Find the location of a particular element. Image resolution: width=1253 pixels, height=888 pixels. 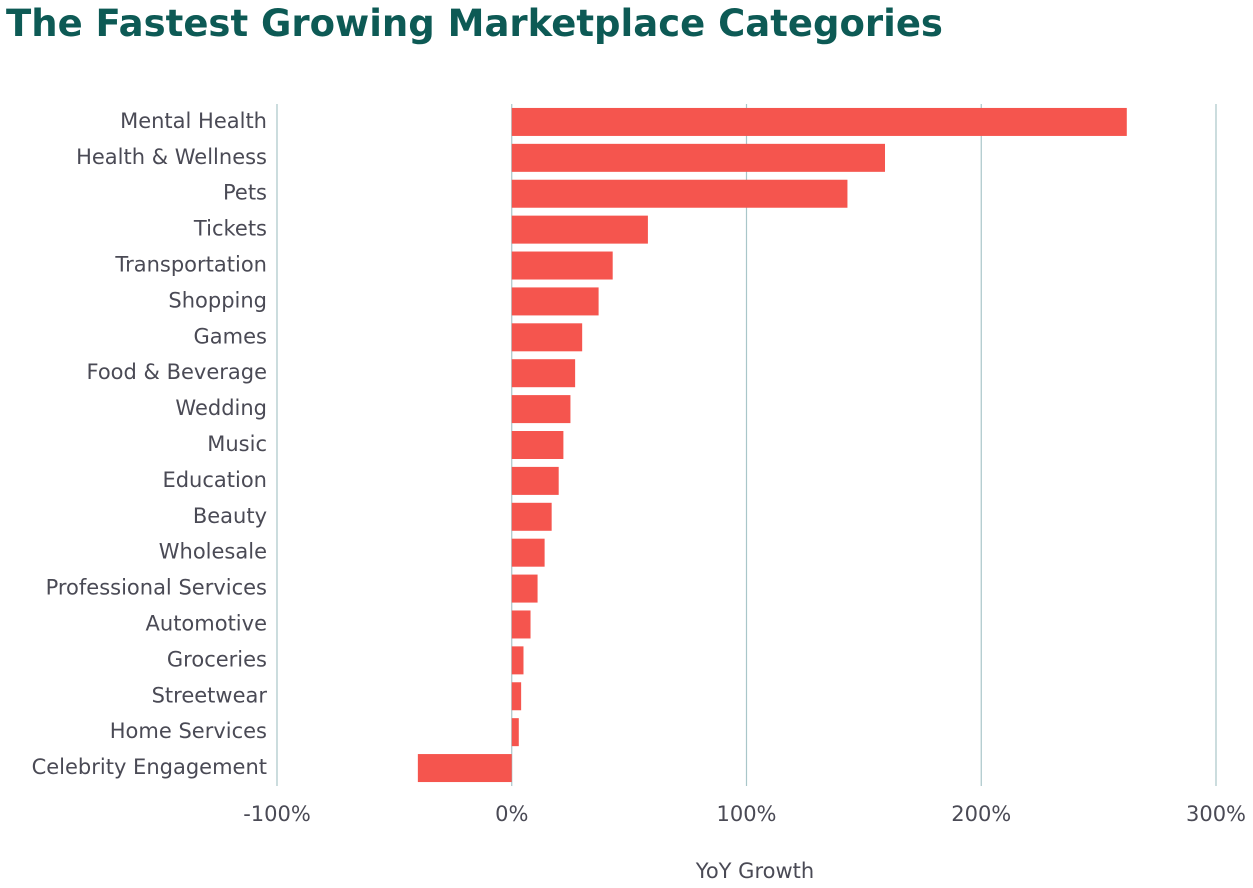

y-tick-label: Beauty is located at coordinates (230, 516).